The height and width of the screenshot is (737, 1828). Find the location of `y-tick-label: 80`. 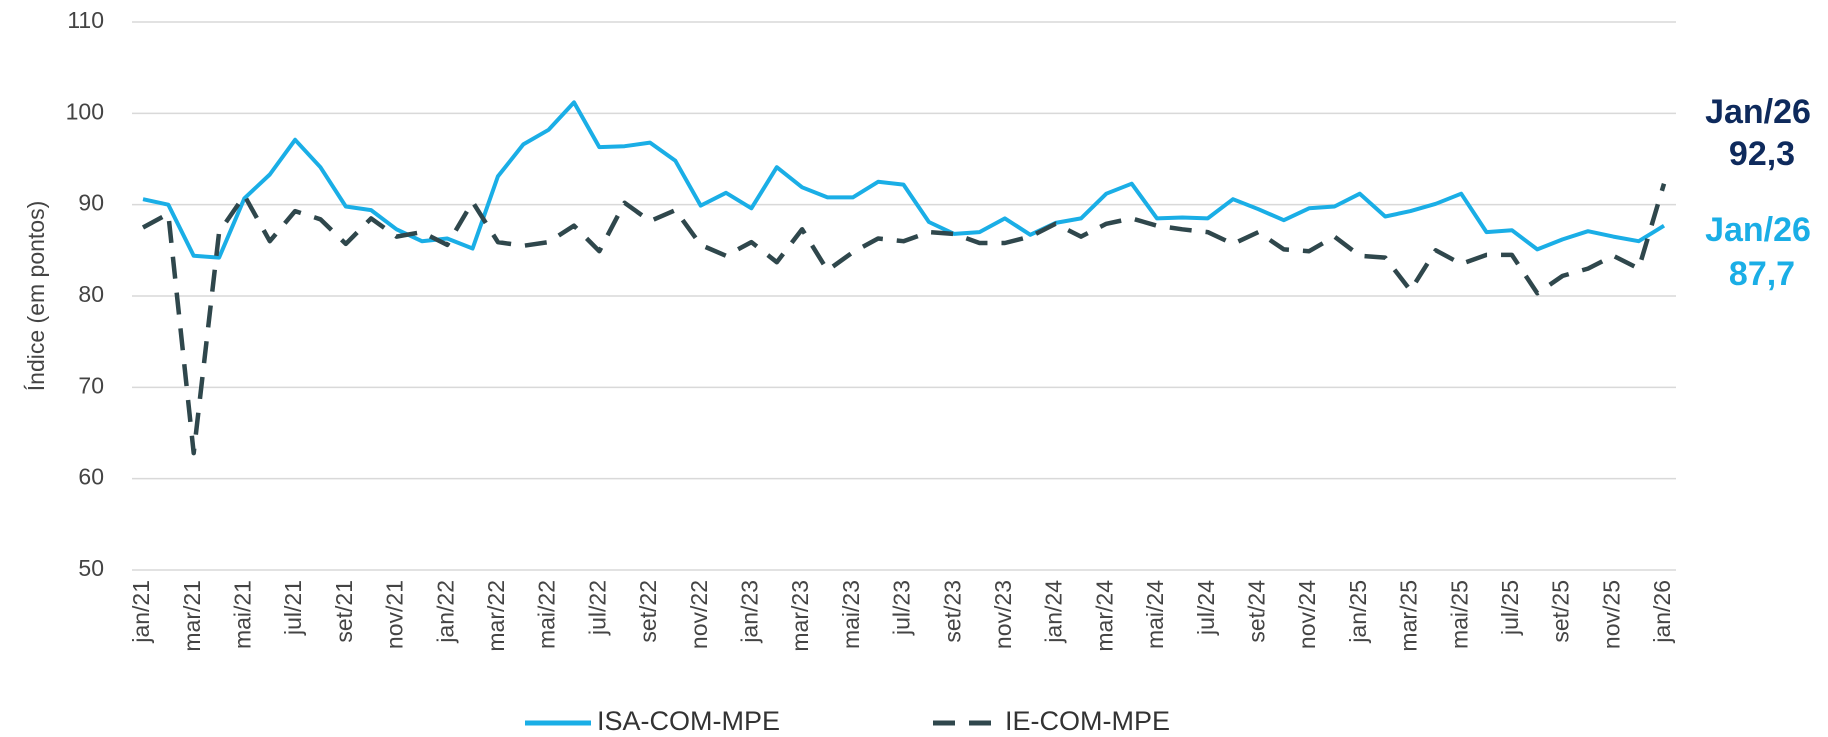

y-tick-label: 80 is located at coordinates (91, 294).